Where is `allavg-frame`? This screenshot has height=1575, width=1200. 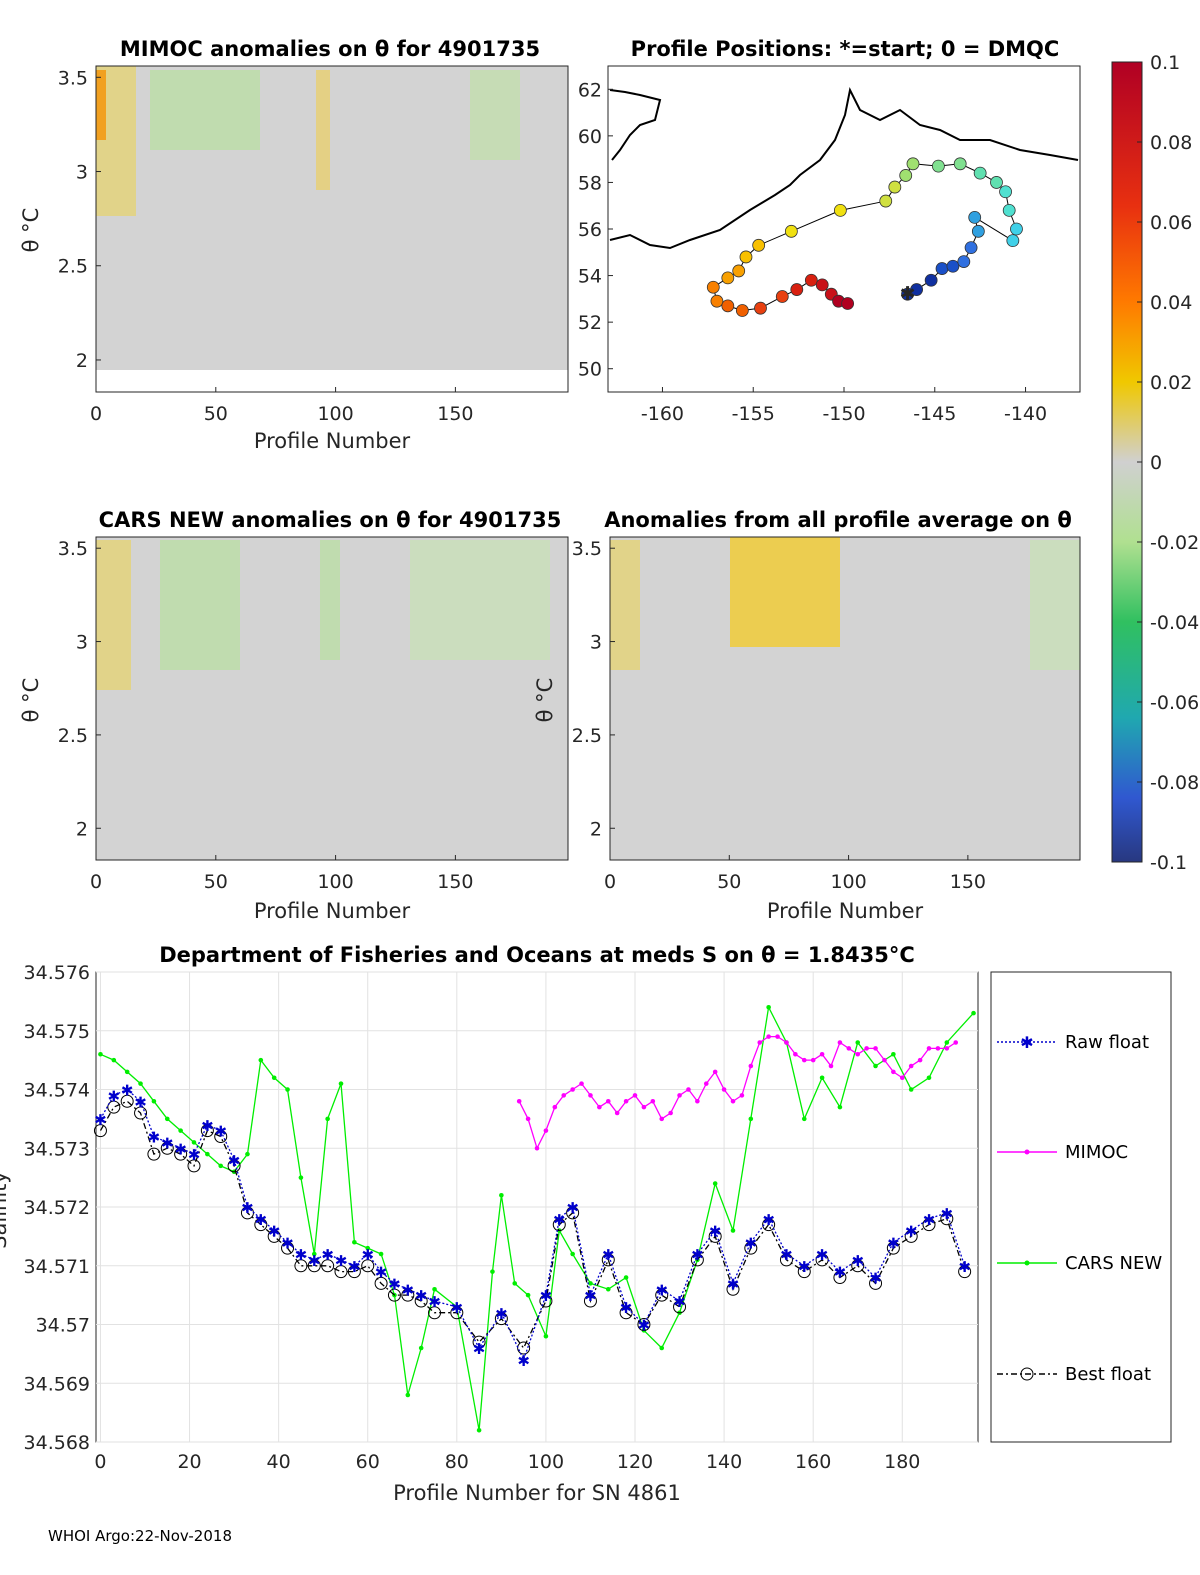
allavg-frame is located at coordinates (845, 698).